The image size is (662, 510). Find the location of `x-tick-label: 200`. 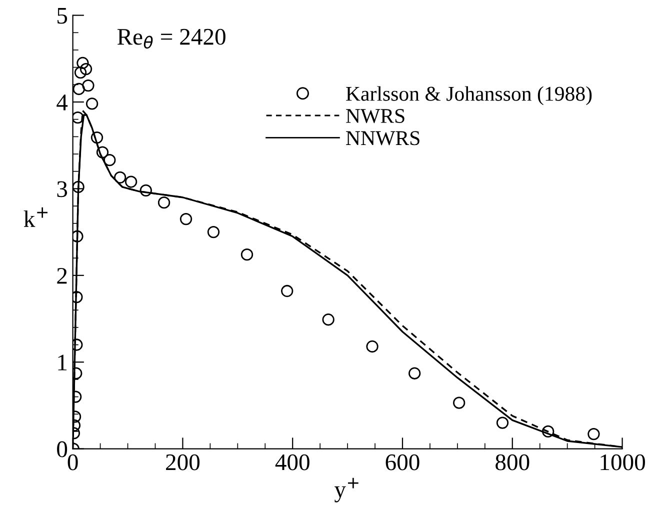

x-tick-label: 200 is located at coordinates (183, 462).